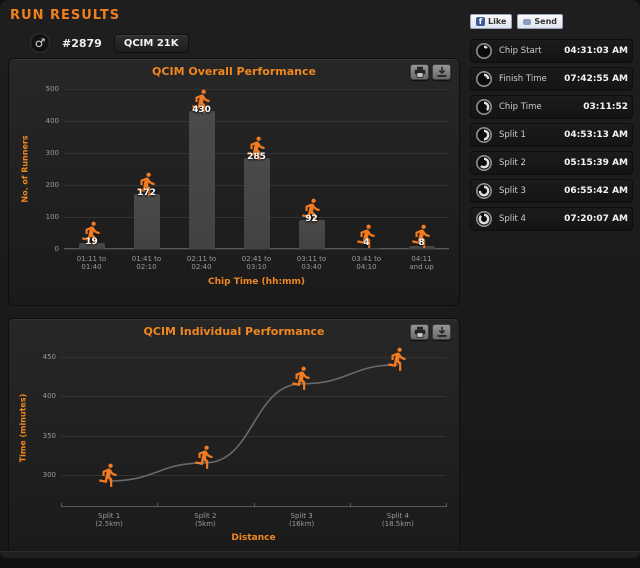 This screenshot has width=640, height=568. Describe the element at coordinates (596, 163) in the screenshot. I see `stat-value: 05:15:39 AM` at that location.